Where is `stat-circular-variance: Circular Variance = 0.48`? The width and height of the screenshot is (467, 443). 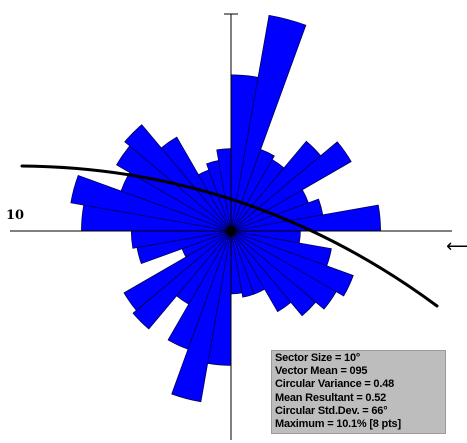
stat-circular-variance: Circular Variance = 0.48 is located at coordinates (335, 384).